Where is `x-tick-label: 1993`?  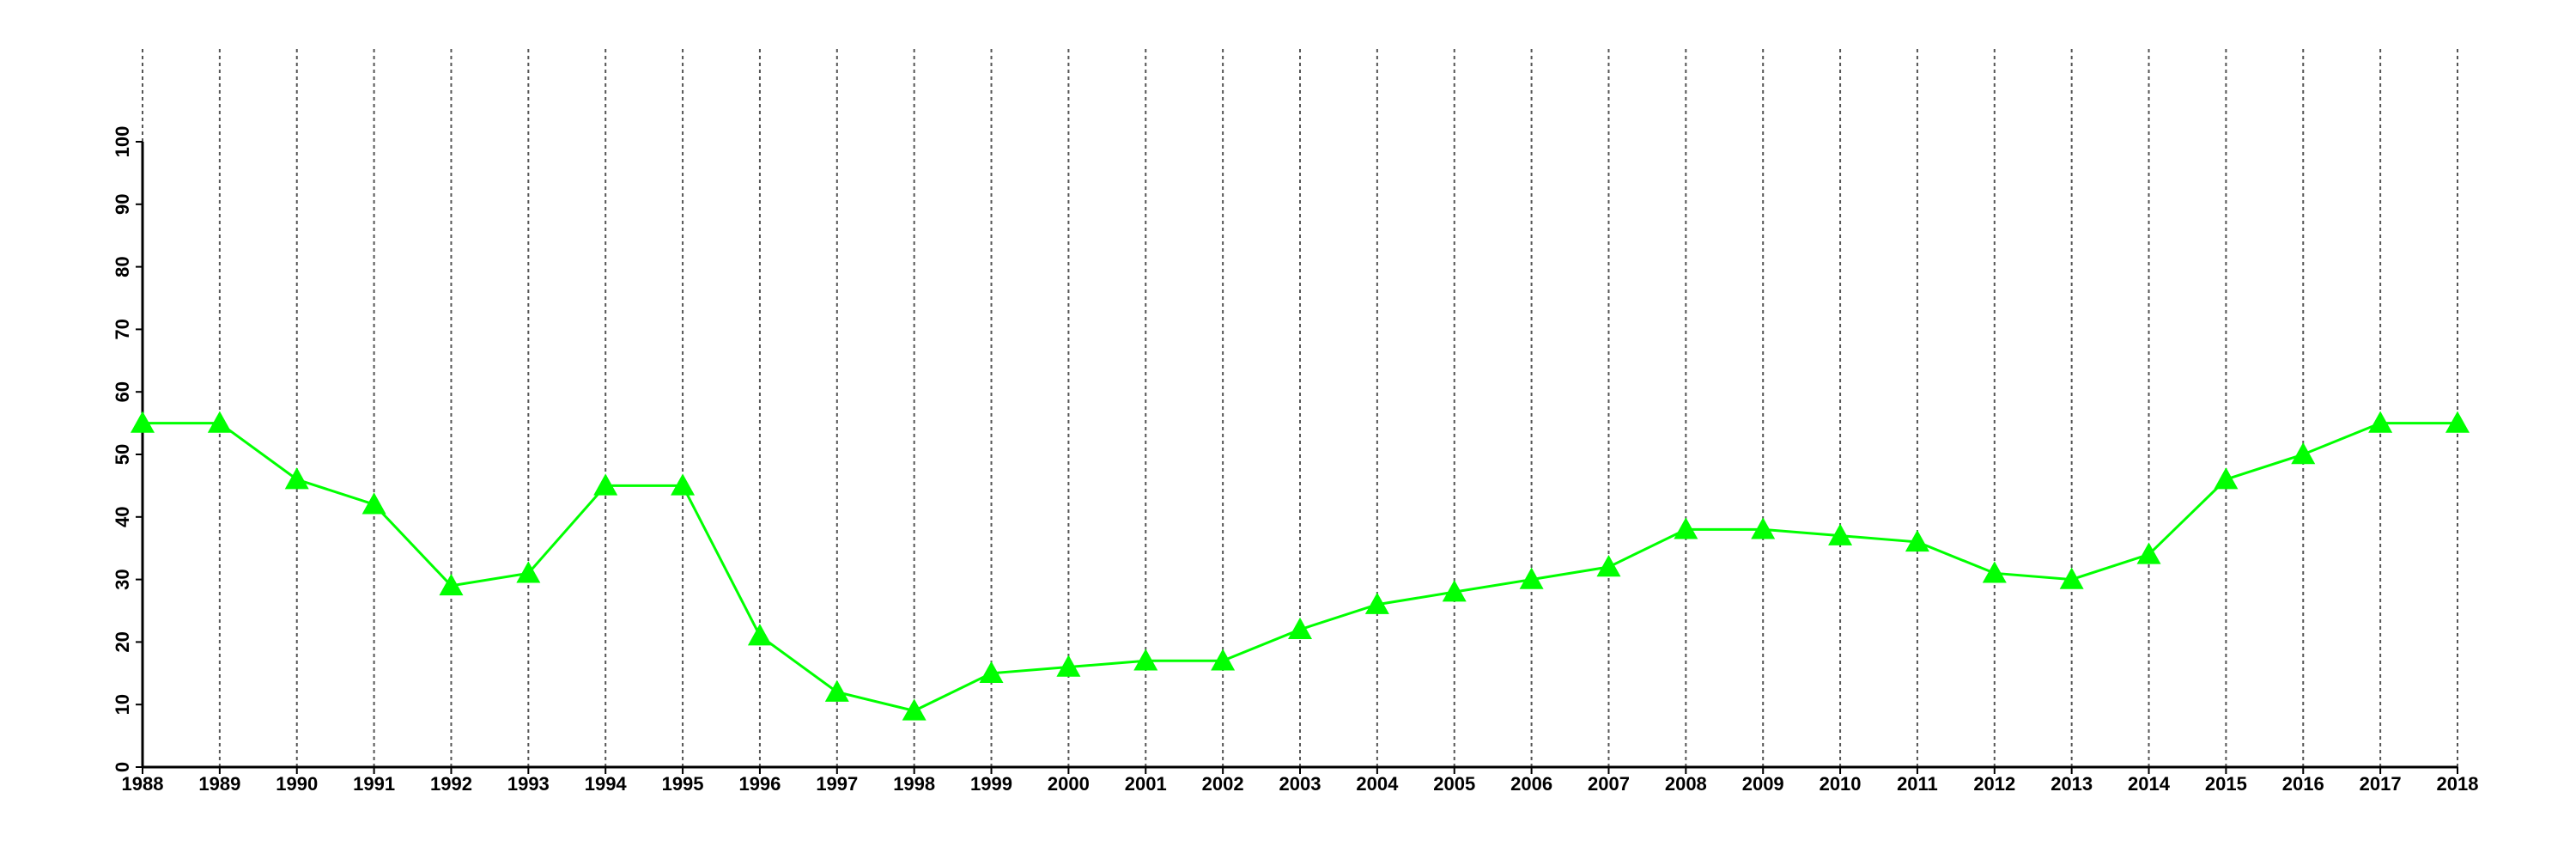 x-tick-label: 1993 is located at coordinates (528, 784).